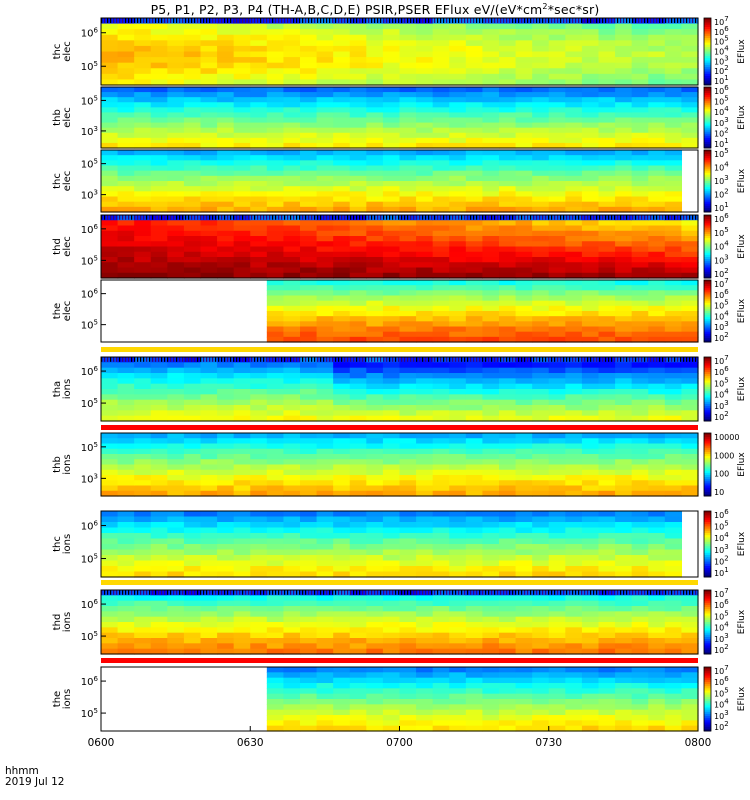 Image resolution: width=750 pixels, height=800 pixels. Describe the element at coordinates (90, 371) in the screenshot. I see `y-tick-label: 106` at that location.